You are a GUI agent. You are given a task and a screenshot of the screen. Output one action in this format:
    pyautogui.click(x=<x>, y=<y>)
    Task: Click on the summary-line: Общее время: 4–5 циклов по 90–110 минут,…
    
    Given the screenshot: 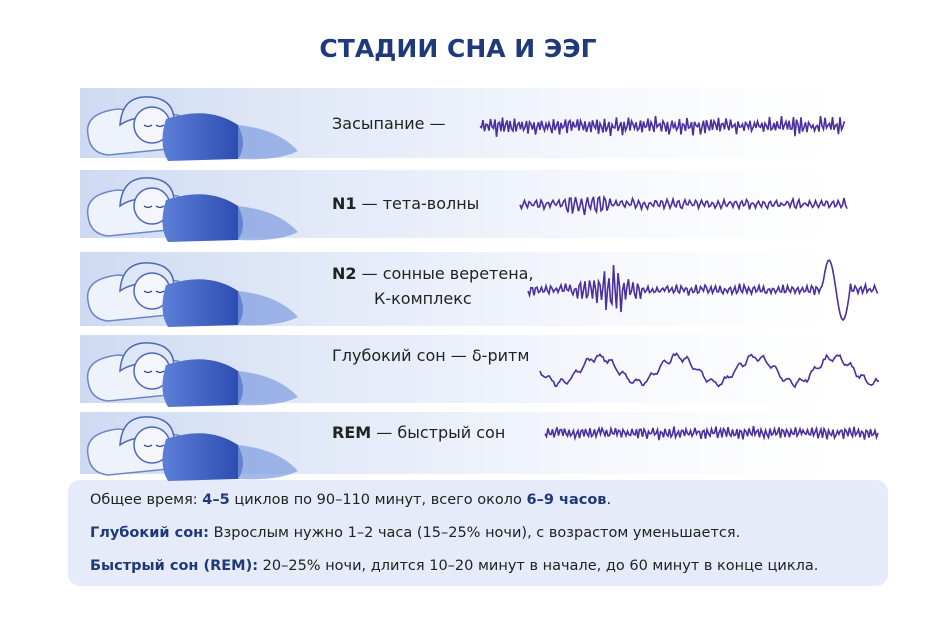 What is the action you would take?
    pyautogui.click(x=350, y=500)
    